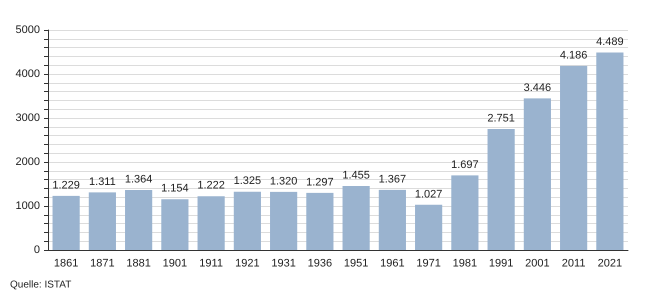  Describe the element at coordinates (28, 118) in the screenshot. I see `y-tick-label: 3000` at that location.